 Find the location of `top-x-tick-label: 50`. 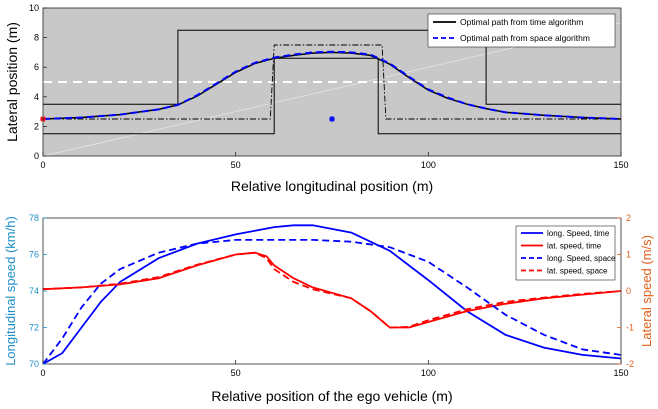

top-x-tick-label: 50 is located at coordinates (236, 165).